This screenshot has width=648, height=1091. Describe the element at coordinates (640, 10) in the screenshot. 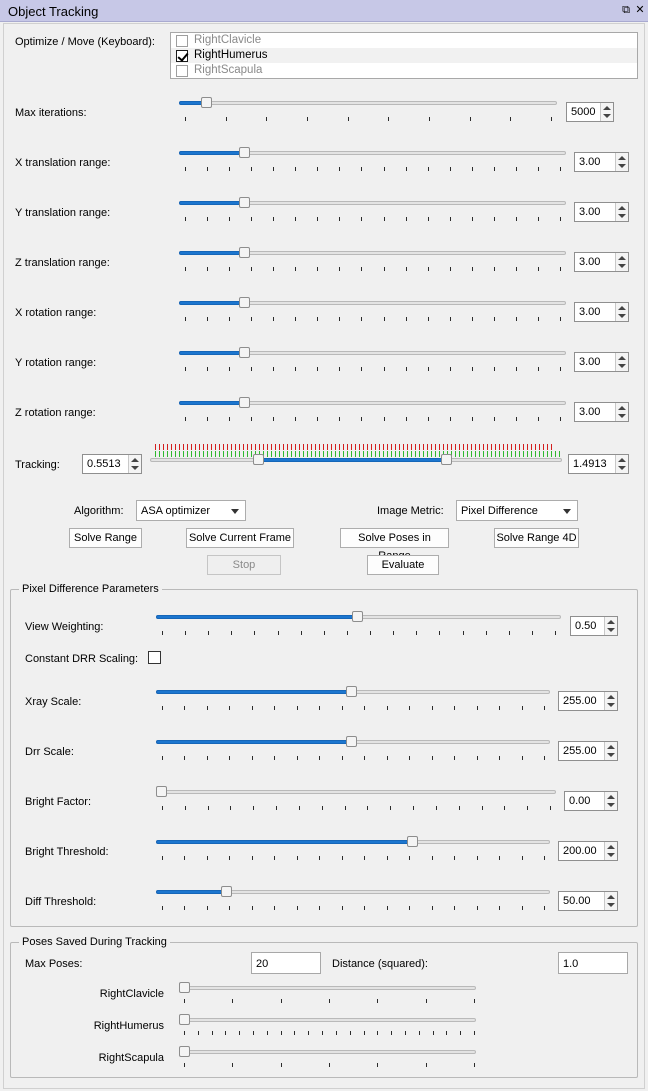

I see `close-icon: ✕` at that location.